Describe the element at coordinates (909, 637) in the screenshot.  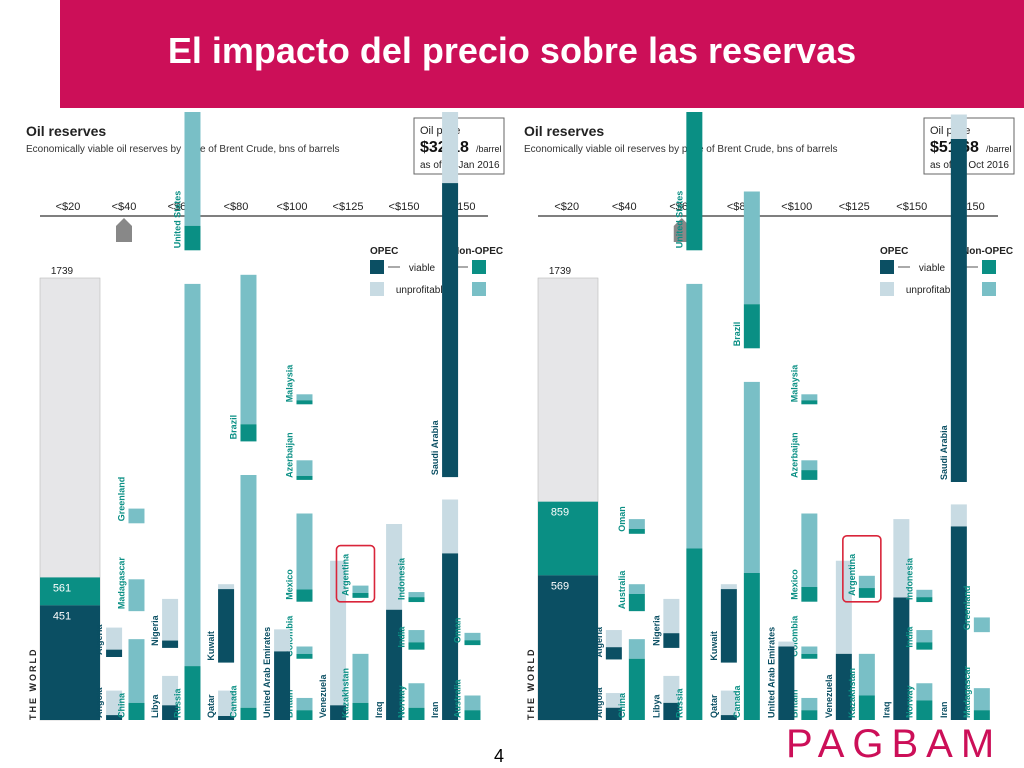
I see `country-label-india: India` at that location.